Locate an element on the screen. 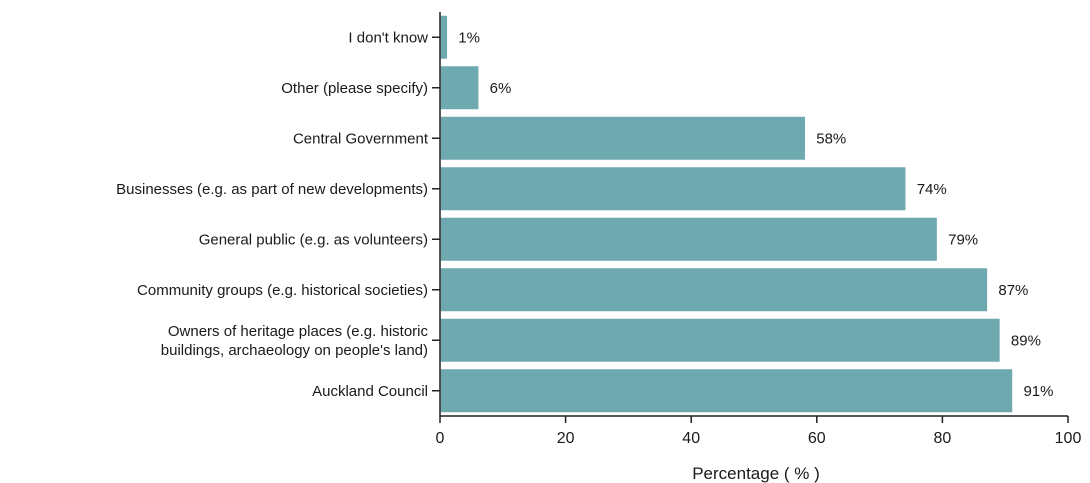 The width and height of the screenshot is (1090, 483). x-tick-label: 60 is located at coordinates (817, 438).